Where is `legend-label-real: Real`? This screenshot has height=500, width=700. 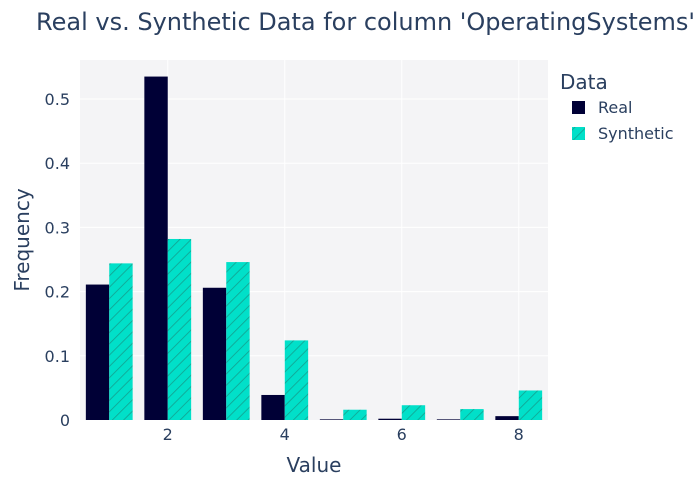 legend-label-real: Real is located at coordinates (615, 107).